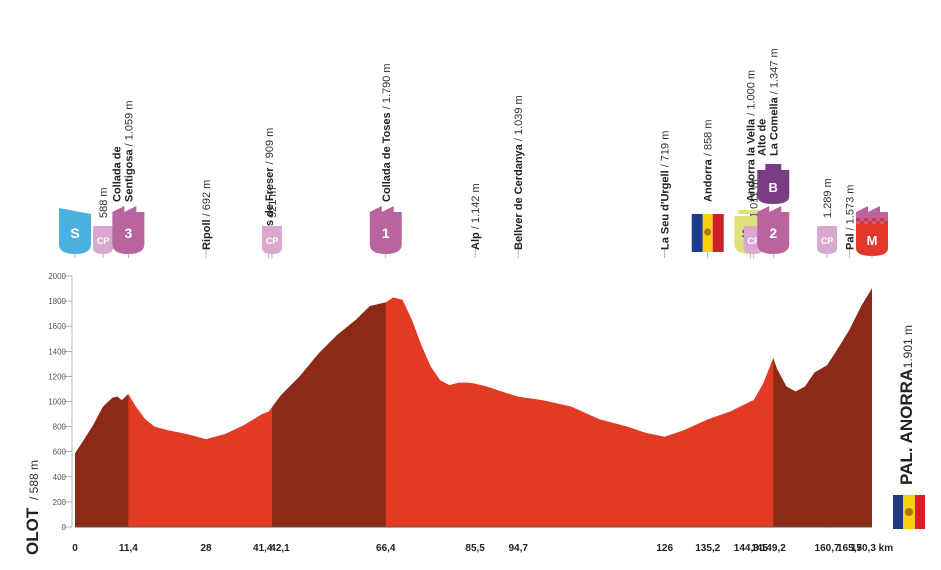 Image resolution: width=941 pixels, height=570 pixels. I want to click on point-label-text: Alp / 1.142 m, so click(476, 216).